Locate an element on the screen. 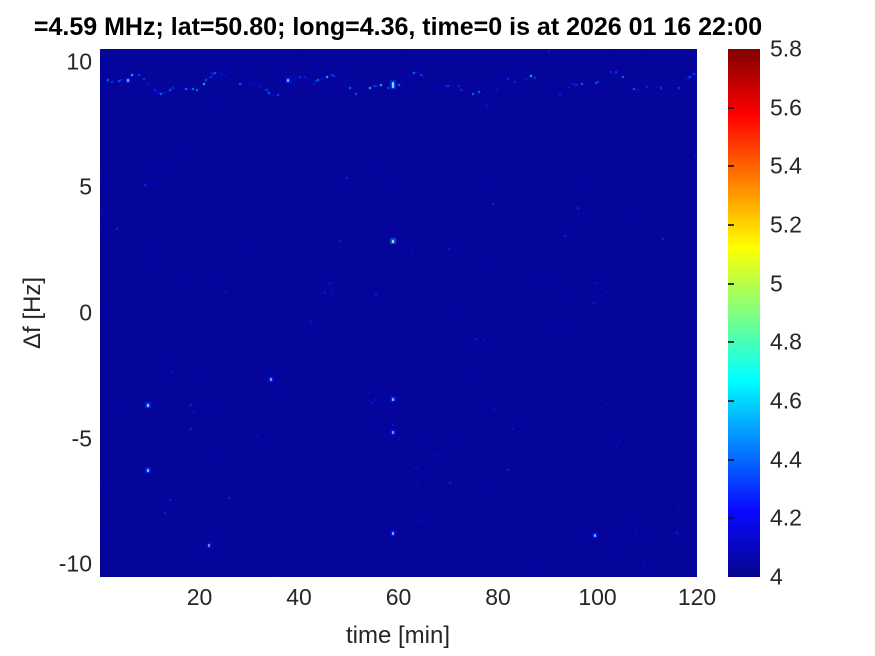 The width and height of the screenshot is (875, 656). x-tick-label: 20 is located at coordinates (199, 597).